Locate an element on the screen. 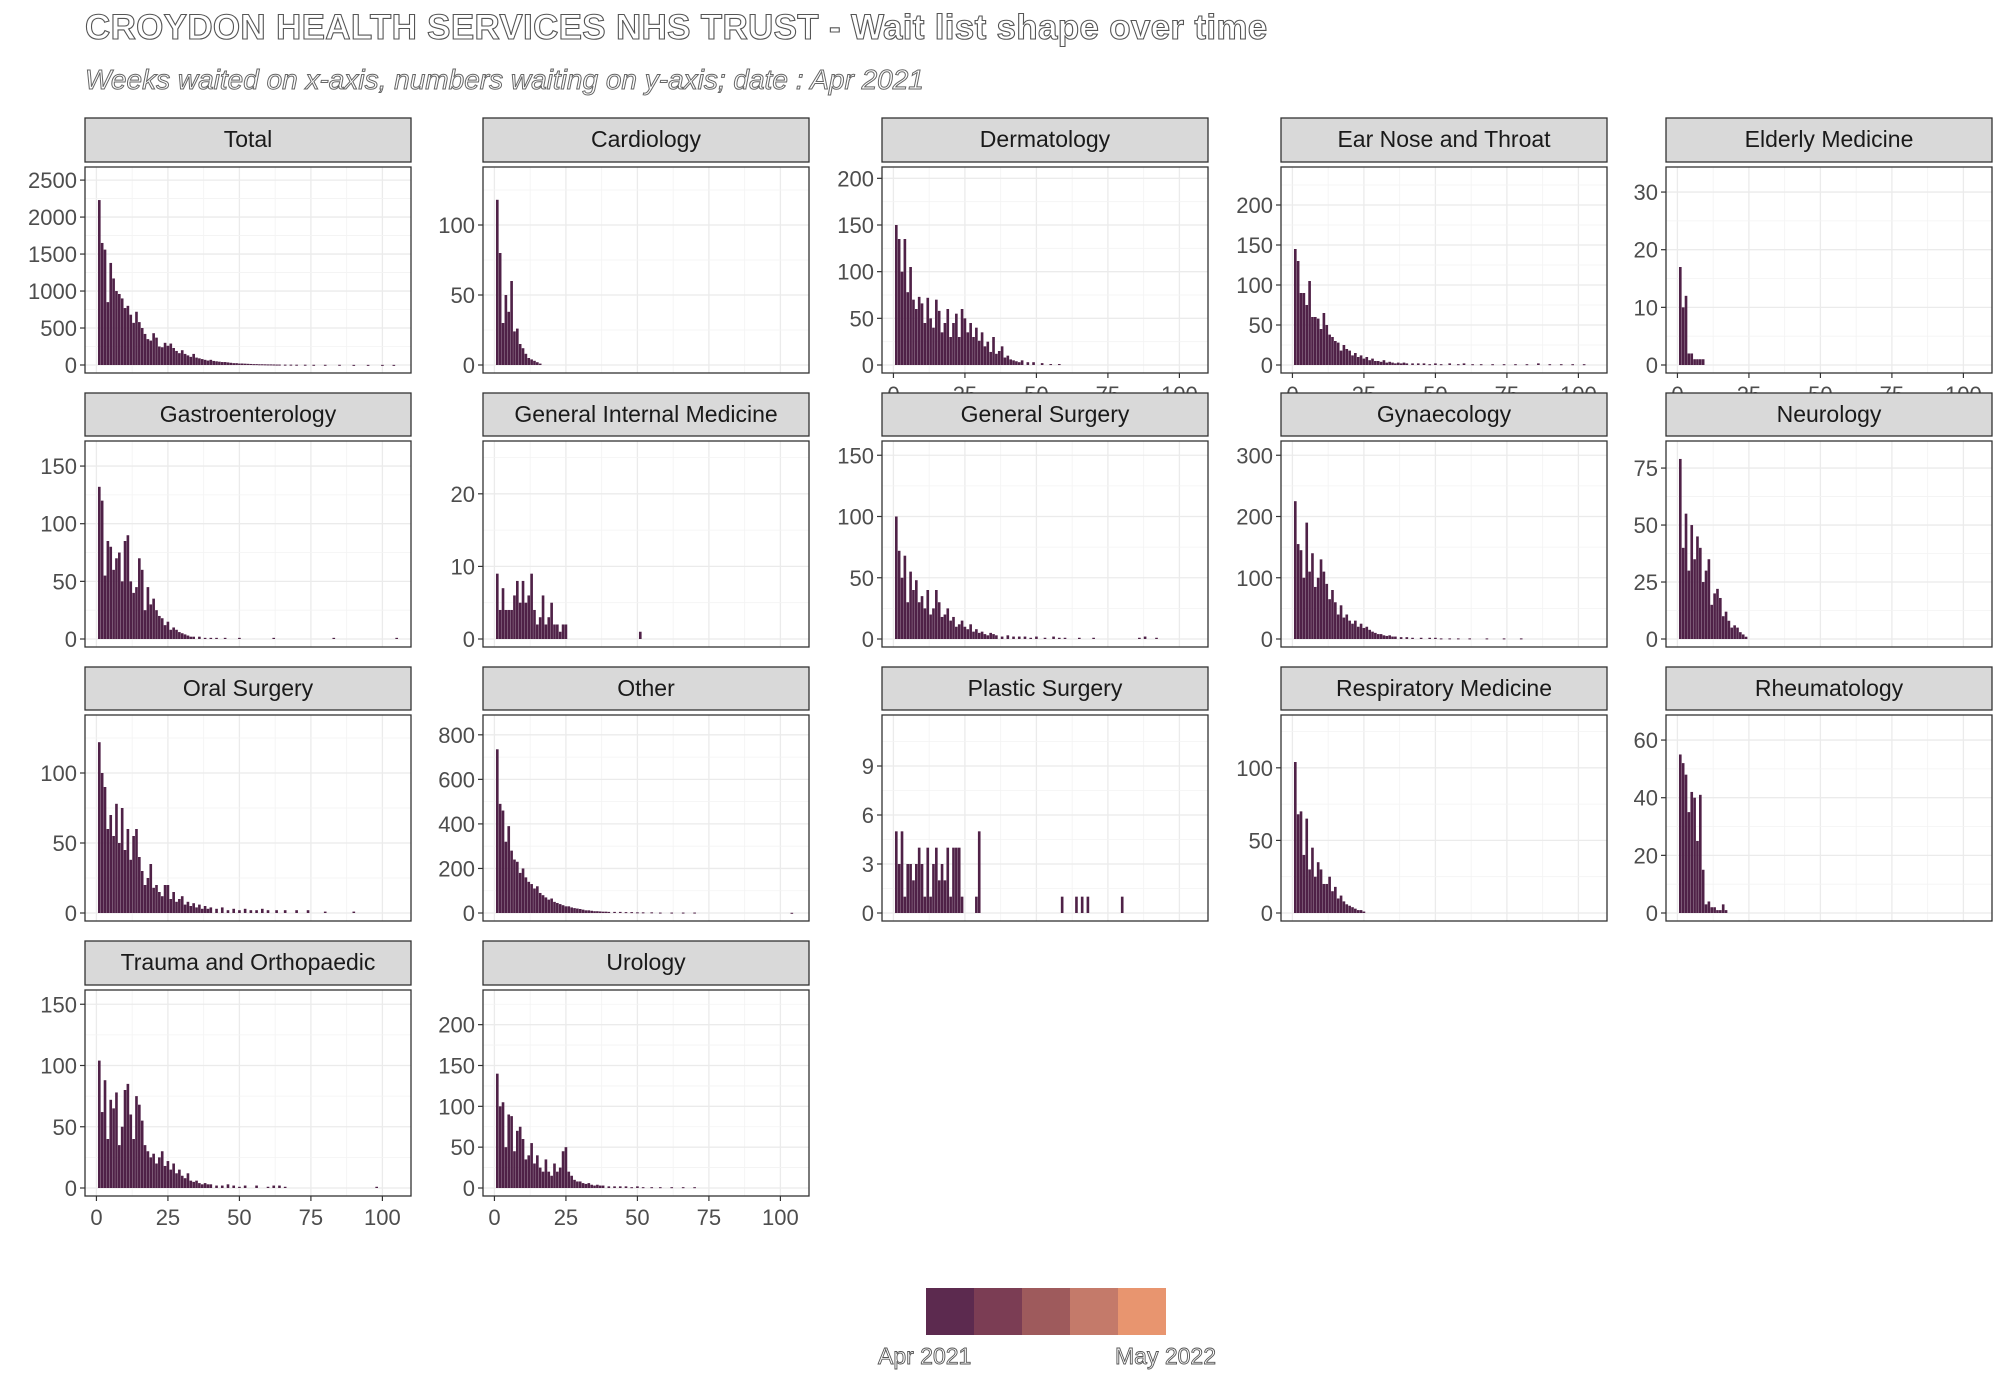 The width and height of the screenshot is (2000, 1400). facet-strip-label: Trauma and Orthopaedic is located at coordinates (248, 962).